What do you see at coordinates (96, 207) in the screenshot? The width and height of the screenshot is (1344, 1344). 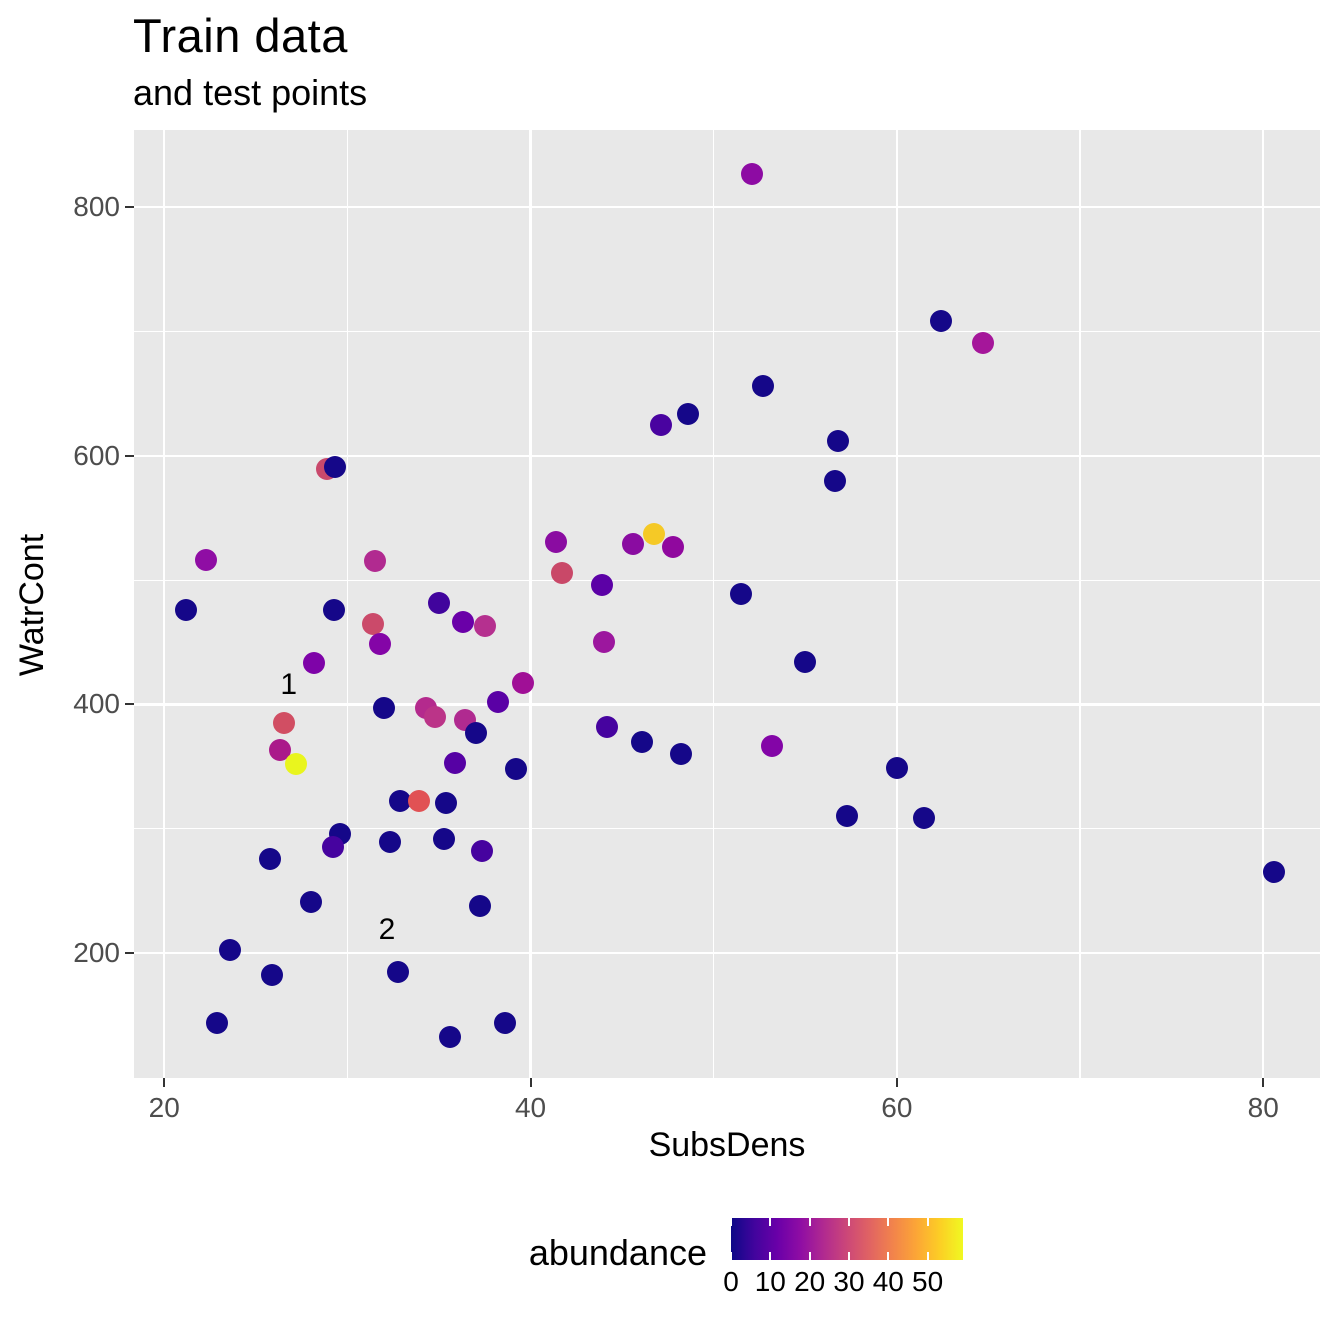 I see `y-tick-label: 800` at bounding box center [96, 207].